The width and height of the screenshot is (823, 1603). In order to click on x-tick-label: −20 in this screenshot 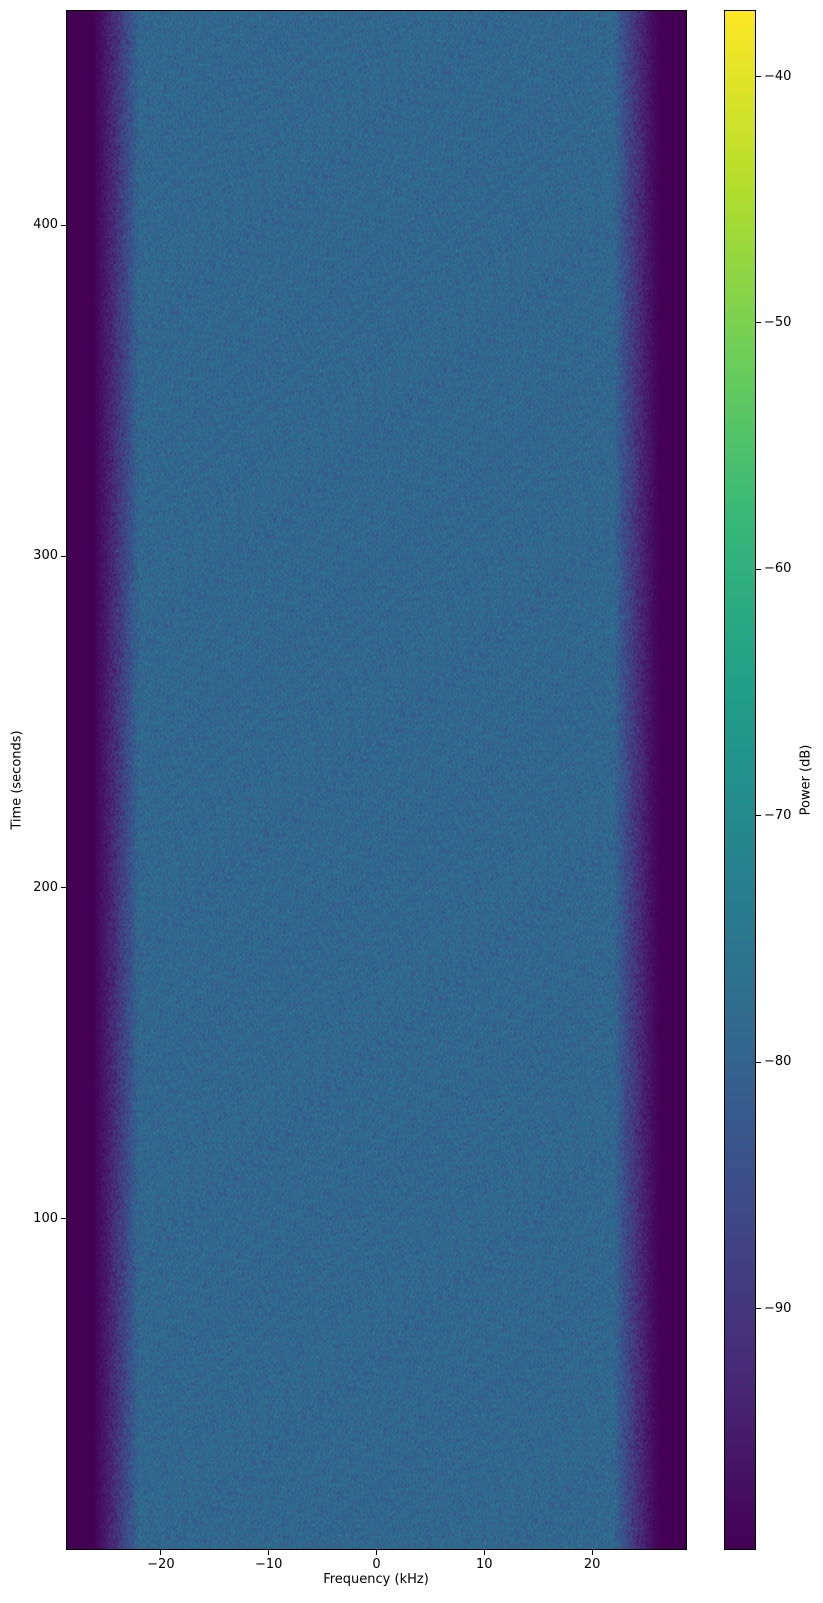, I will do `click(161, 1564)`.